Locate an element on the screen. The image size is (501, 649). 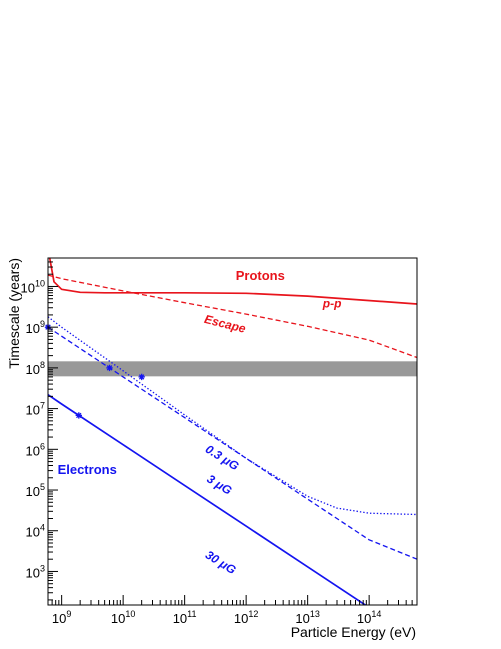
shaded-band is located at coordinates (232, 369).